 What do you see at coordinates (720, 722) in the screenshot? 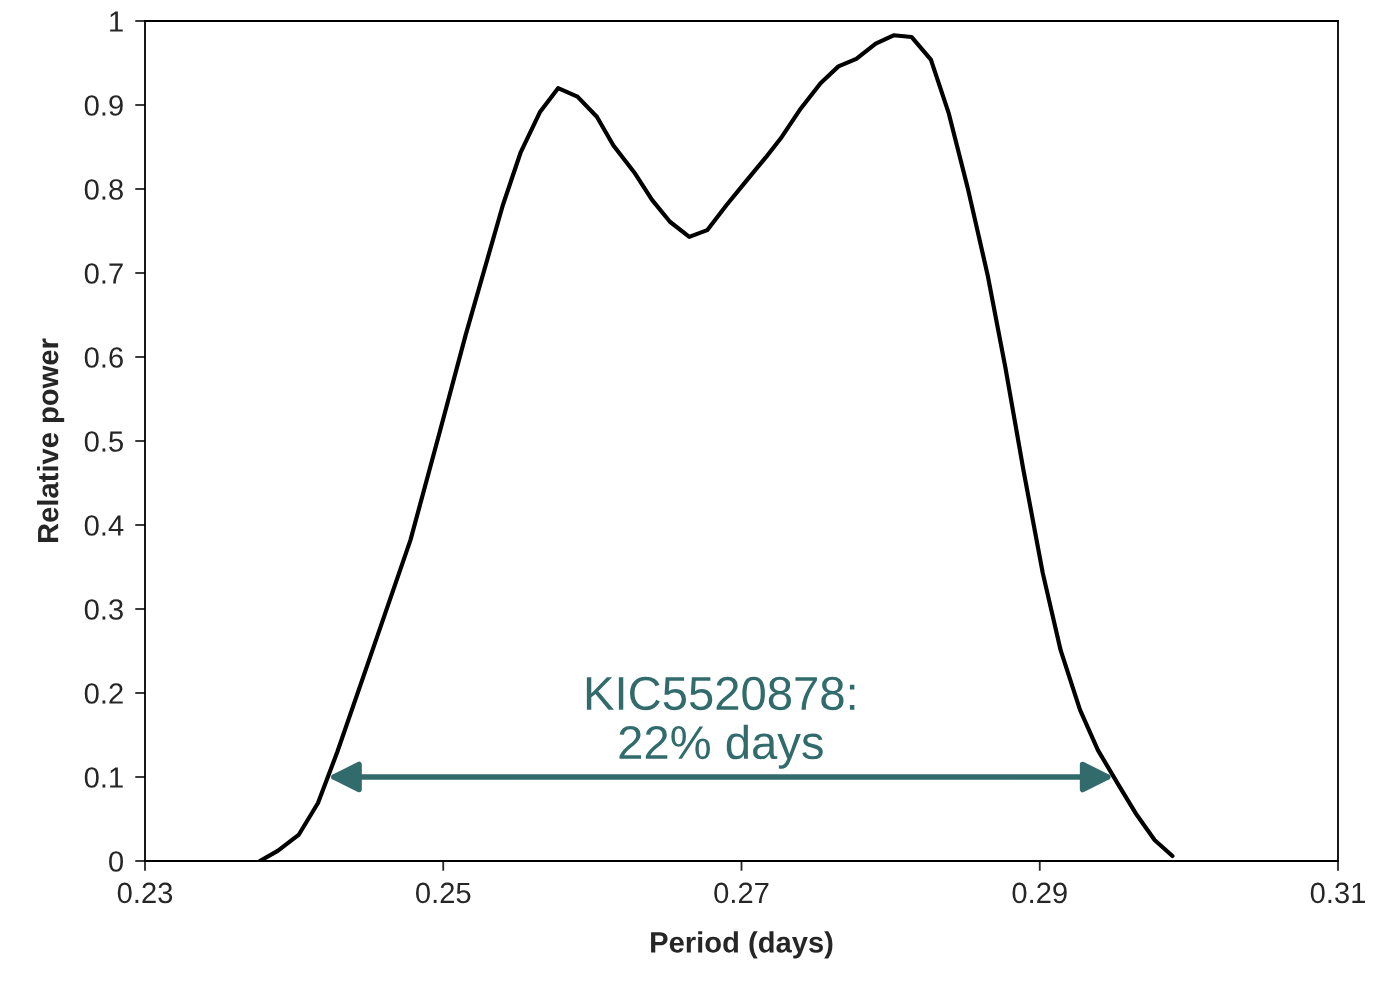
I see `annotation: KIC5520878: 22% days` at bounding box center [720, 722].